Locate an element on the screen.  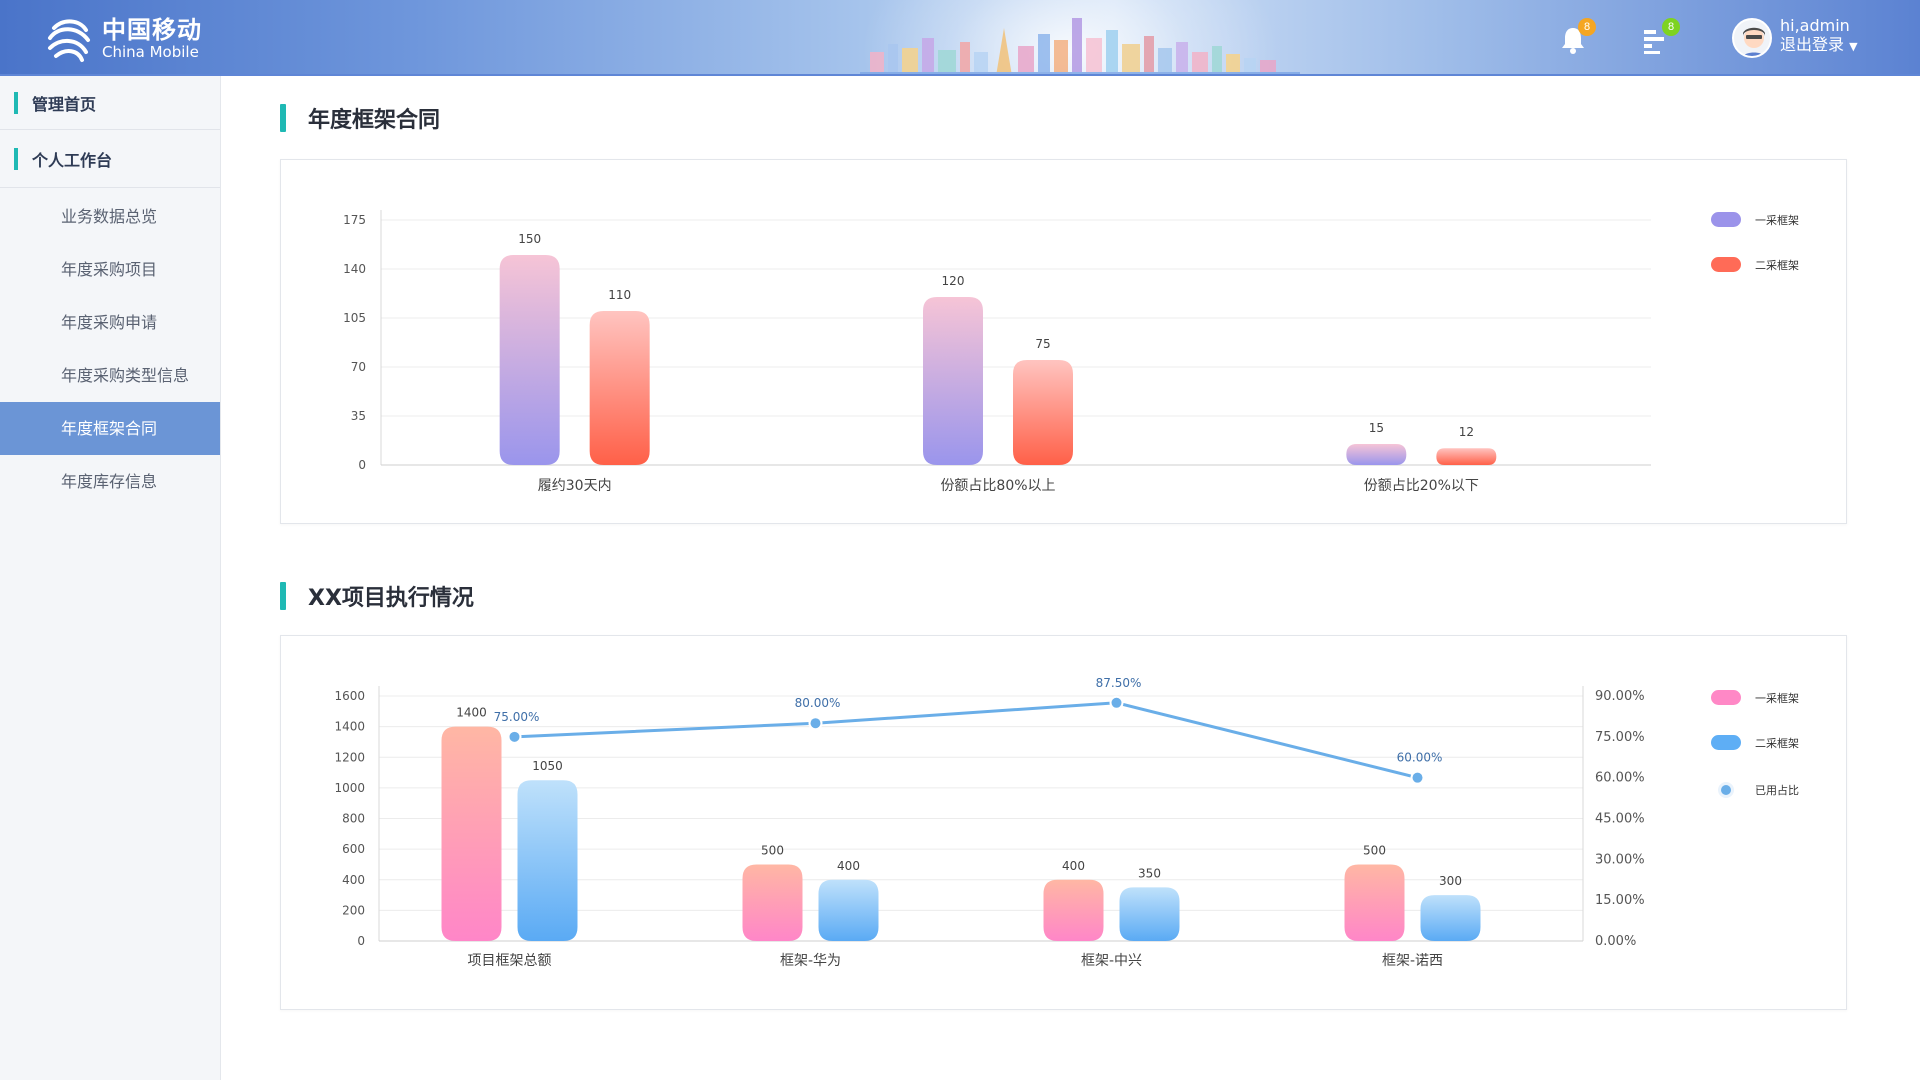
legend-label: 二采框架 is located at coordinates (1777, 743).